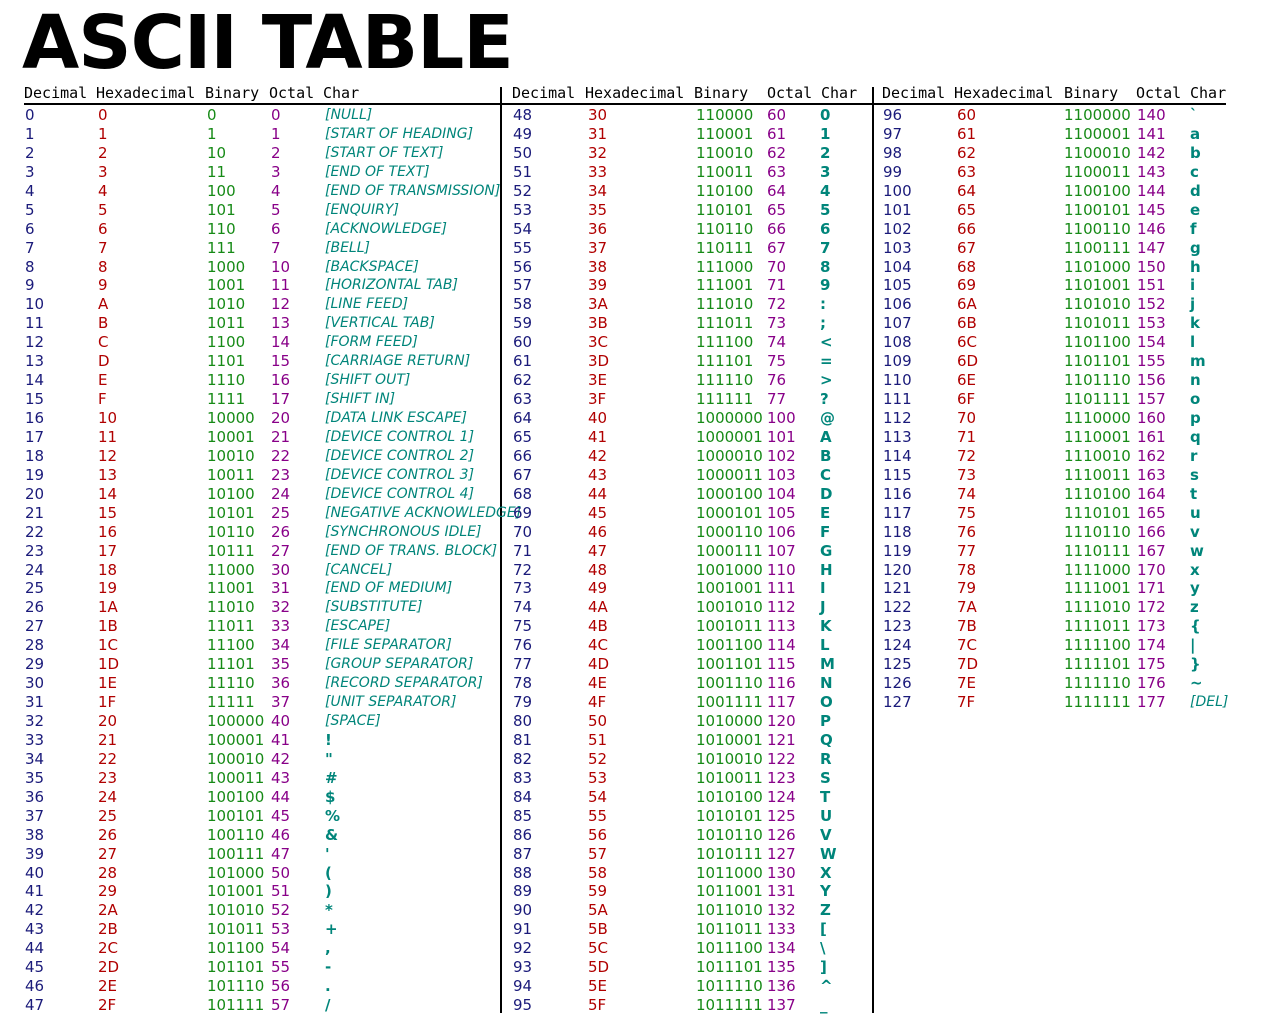 Image resolution: width=1261 pixels, height=1024 pixels. What do you see at coordinates (35, 626) in the screenshot?
I see `decimal-cell: 27` at bounding box center [35, 626].